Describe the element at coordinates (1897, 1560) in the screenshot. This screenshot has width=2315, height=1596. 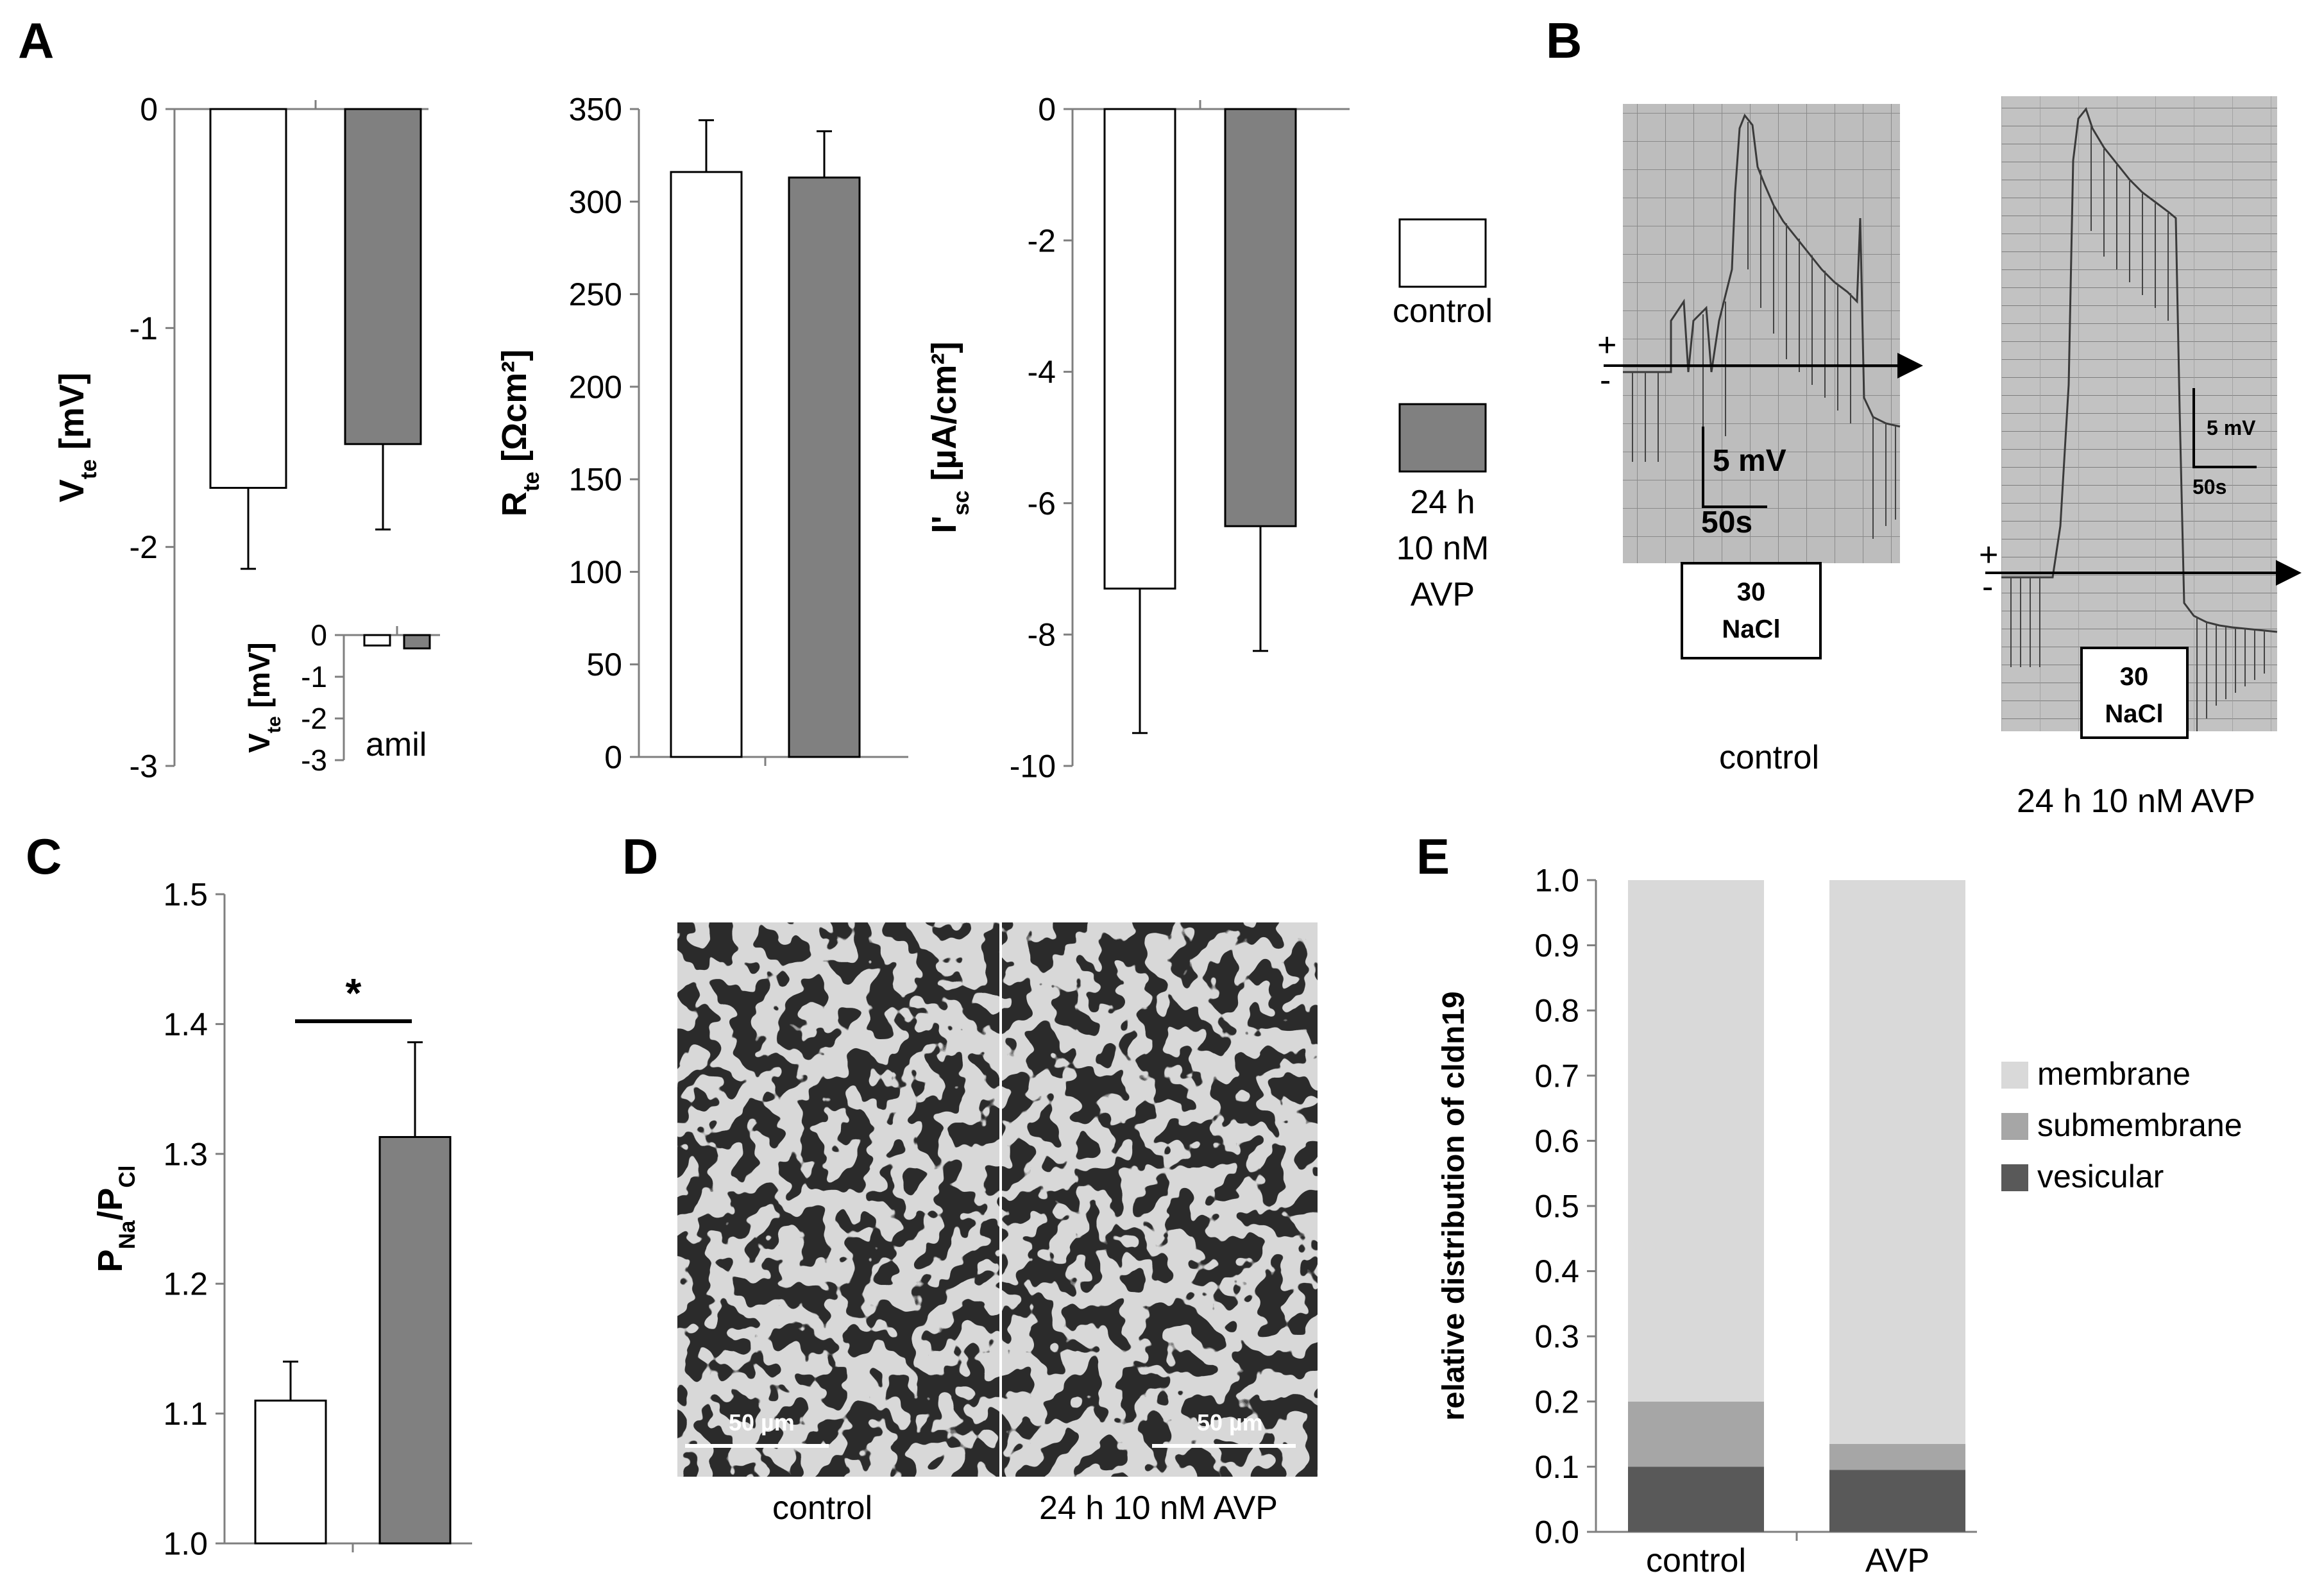
I see `x-tick-label: AVP` at that location.